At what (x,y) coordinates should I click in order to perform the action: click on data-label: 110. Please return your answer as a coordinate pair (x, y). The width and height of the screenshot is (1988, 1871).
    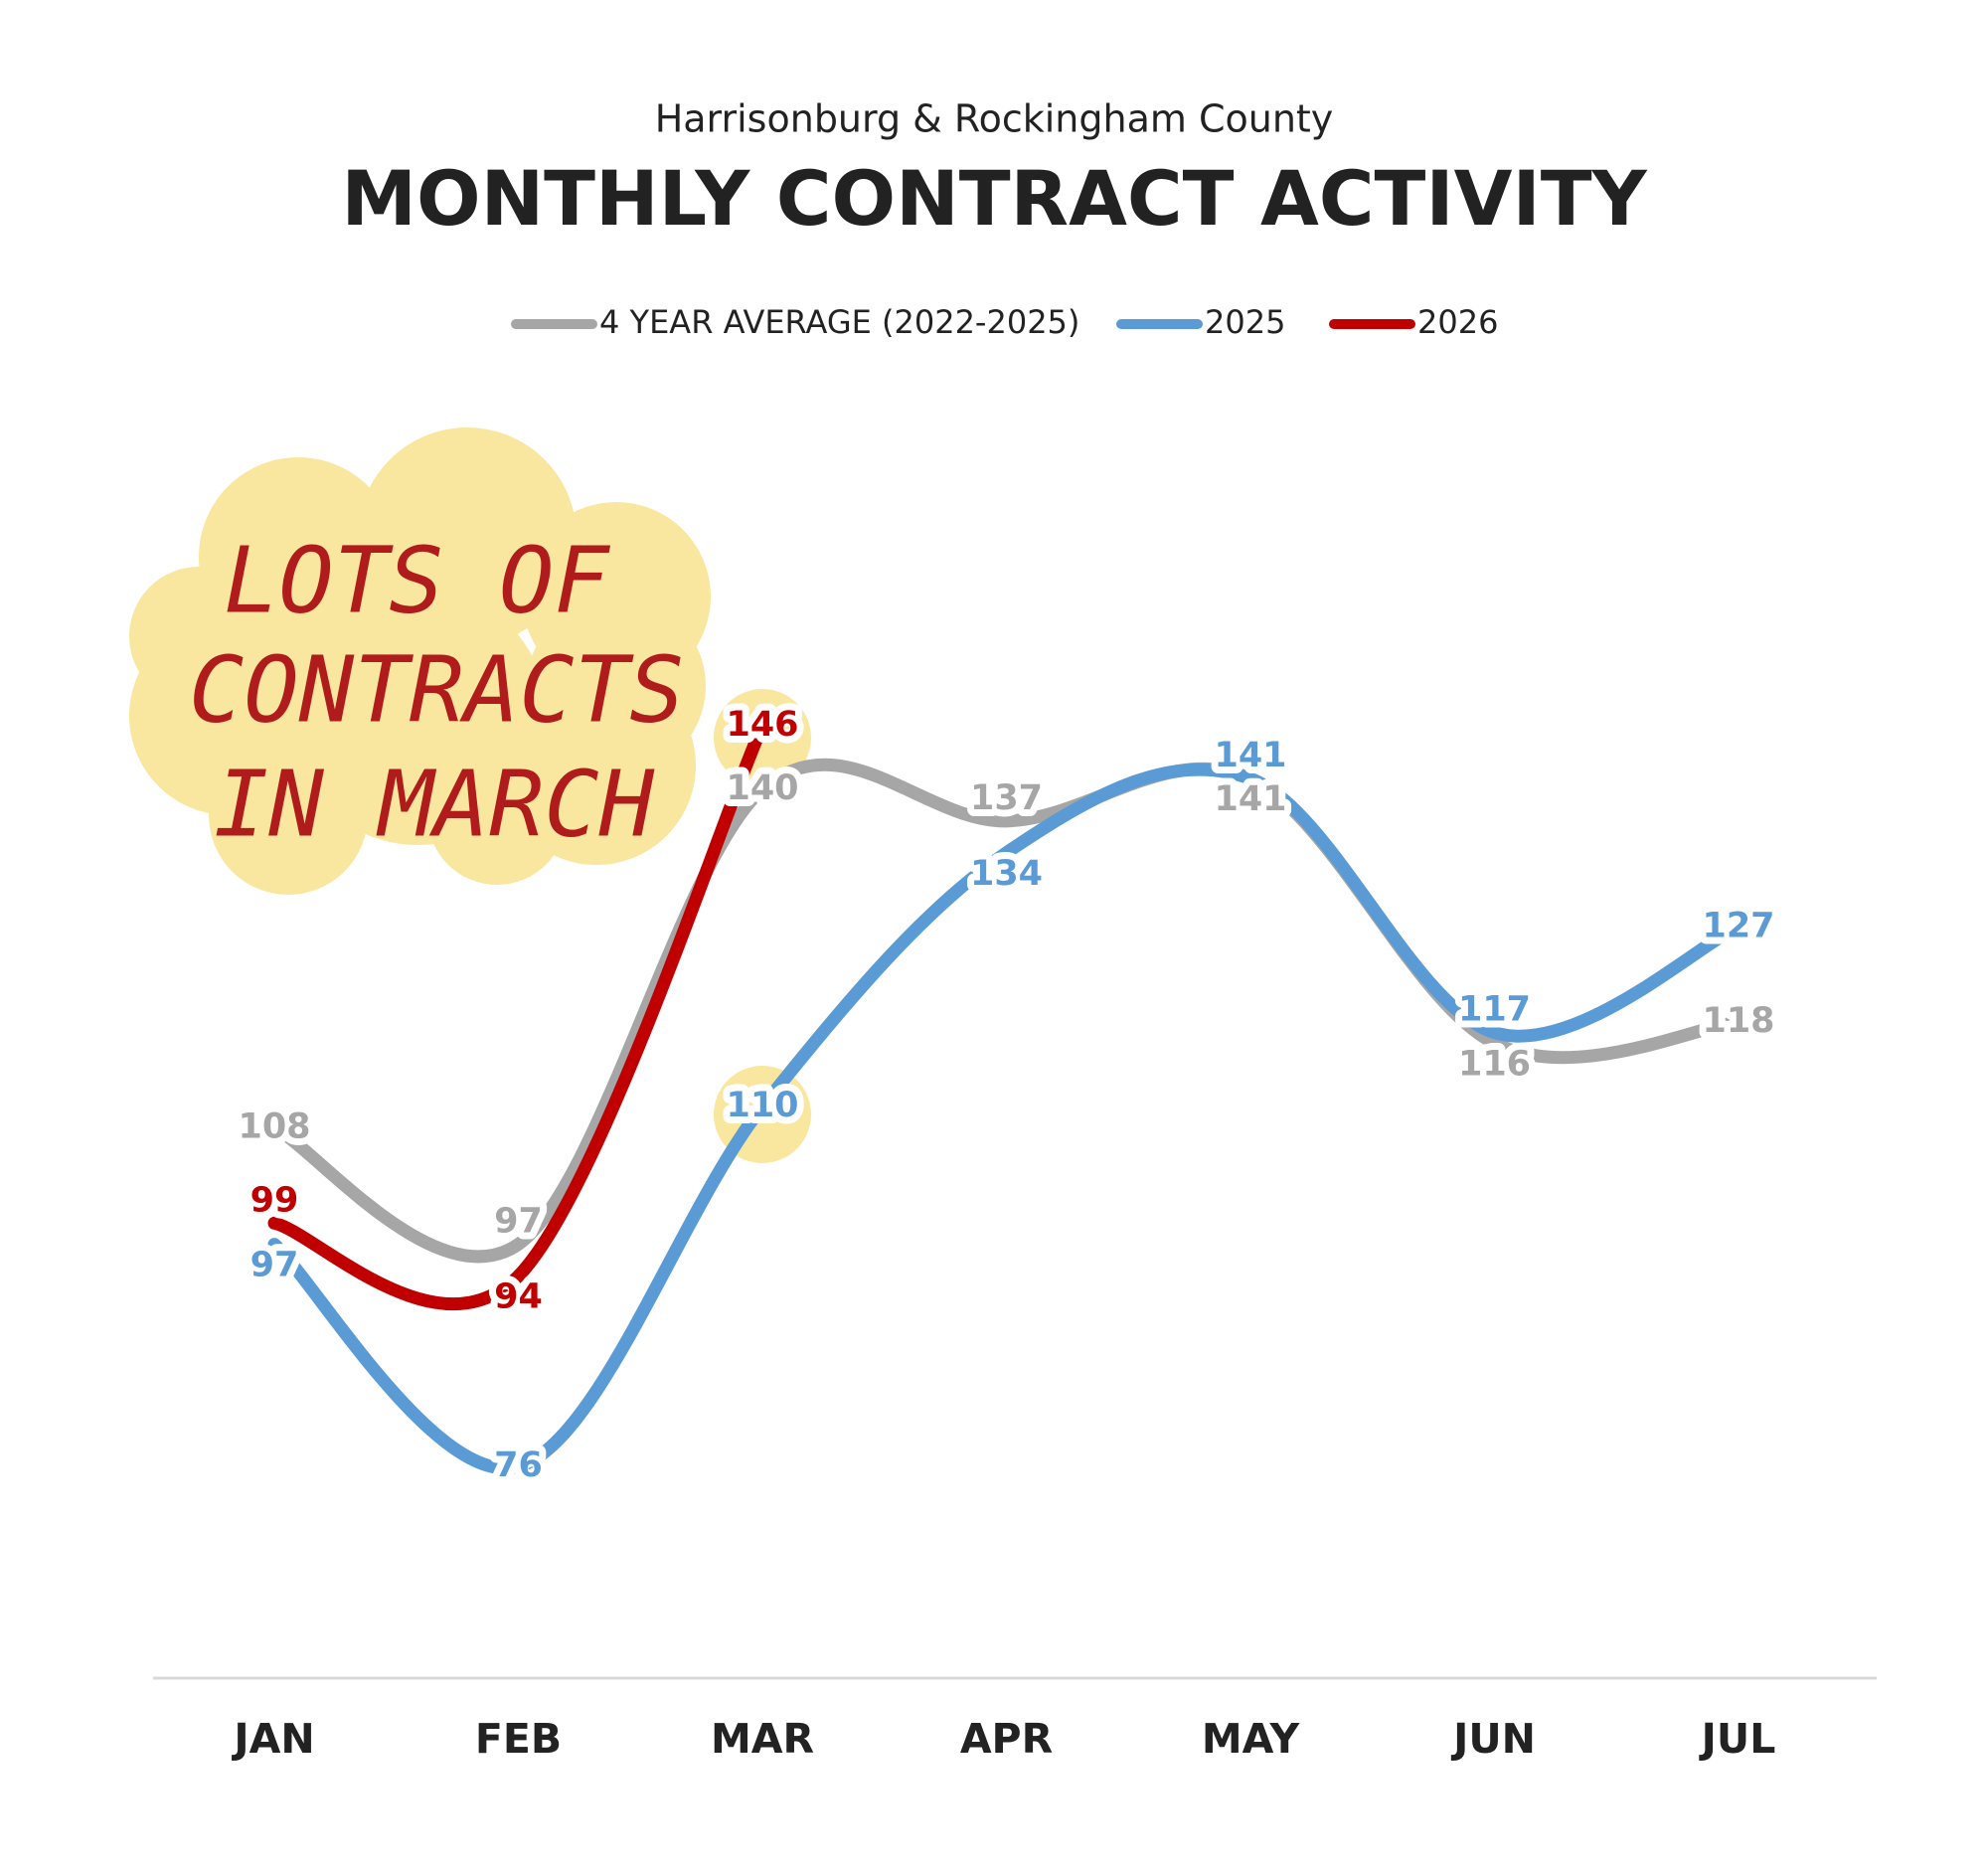
    Looking at the image, I should click on (762, 1105).